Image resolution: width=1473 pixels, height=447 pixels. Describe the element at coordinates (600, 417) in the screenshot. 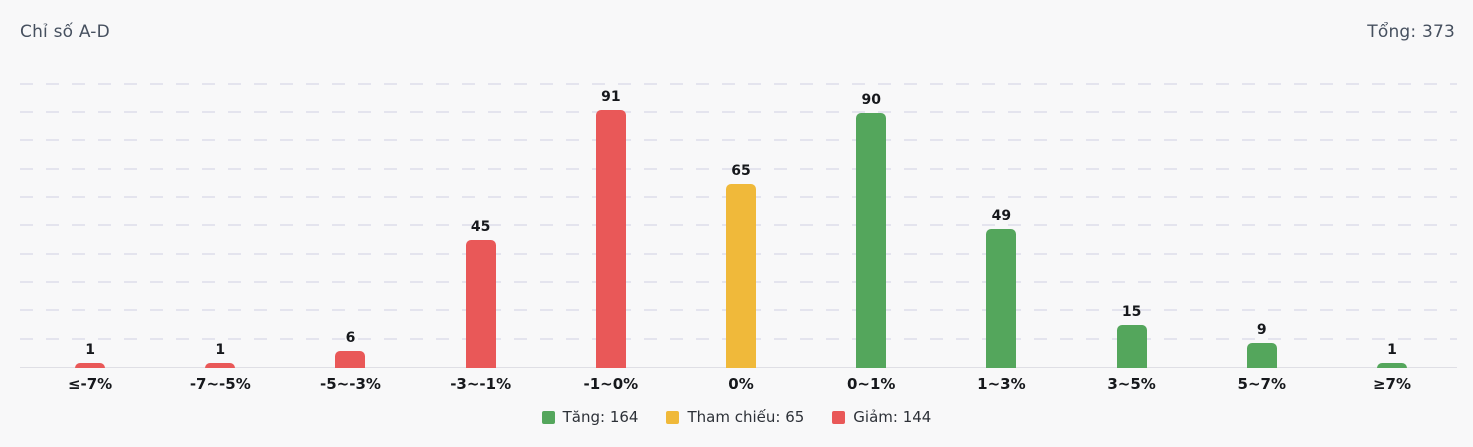

I see `legend-label: Tăng: 164` at that location.